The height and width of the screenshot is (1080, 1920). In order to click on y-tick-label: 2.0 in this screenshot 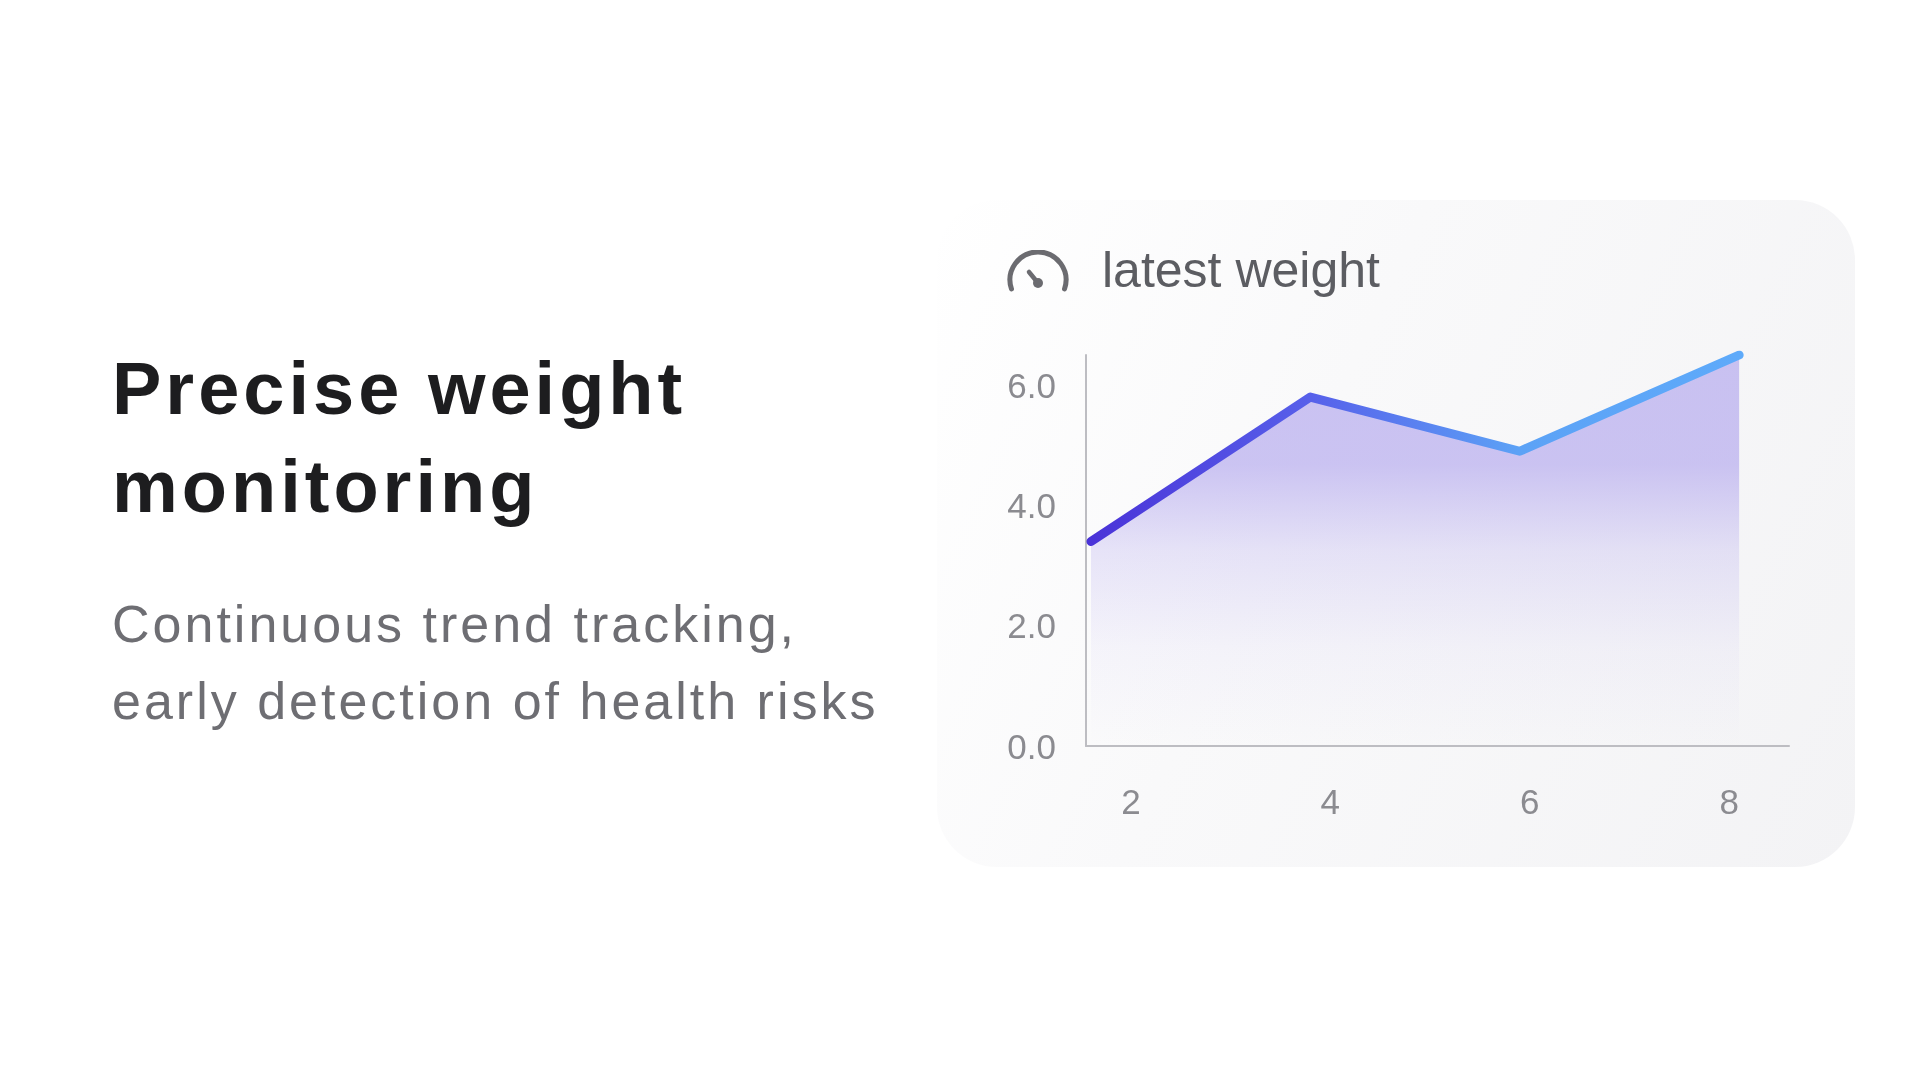, I will do `click(1031, 626)`.